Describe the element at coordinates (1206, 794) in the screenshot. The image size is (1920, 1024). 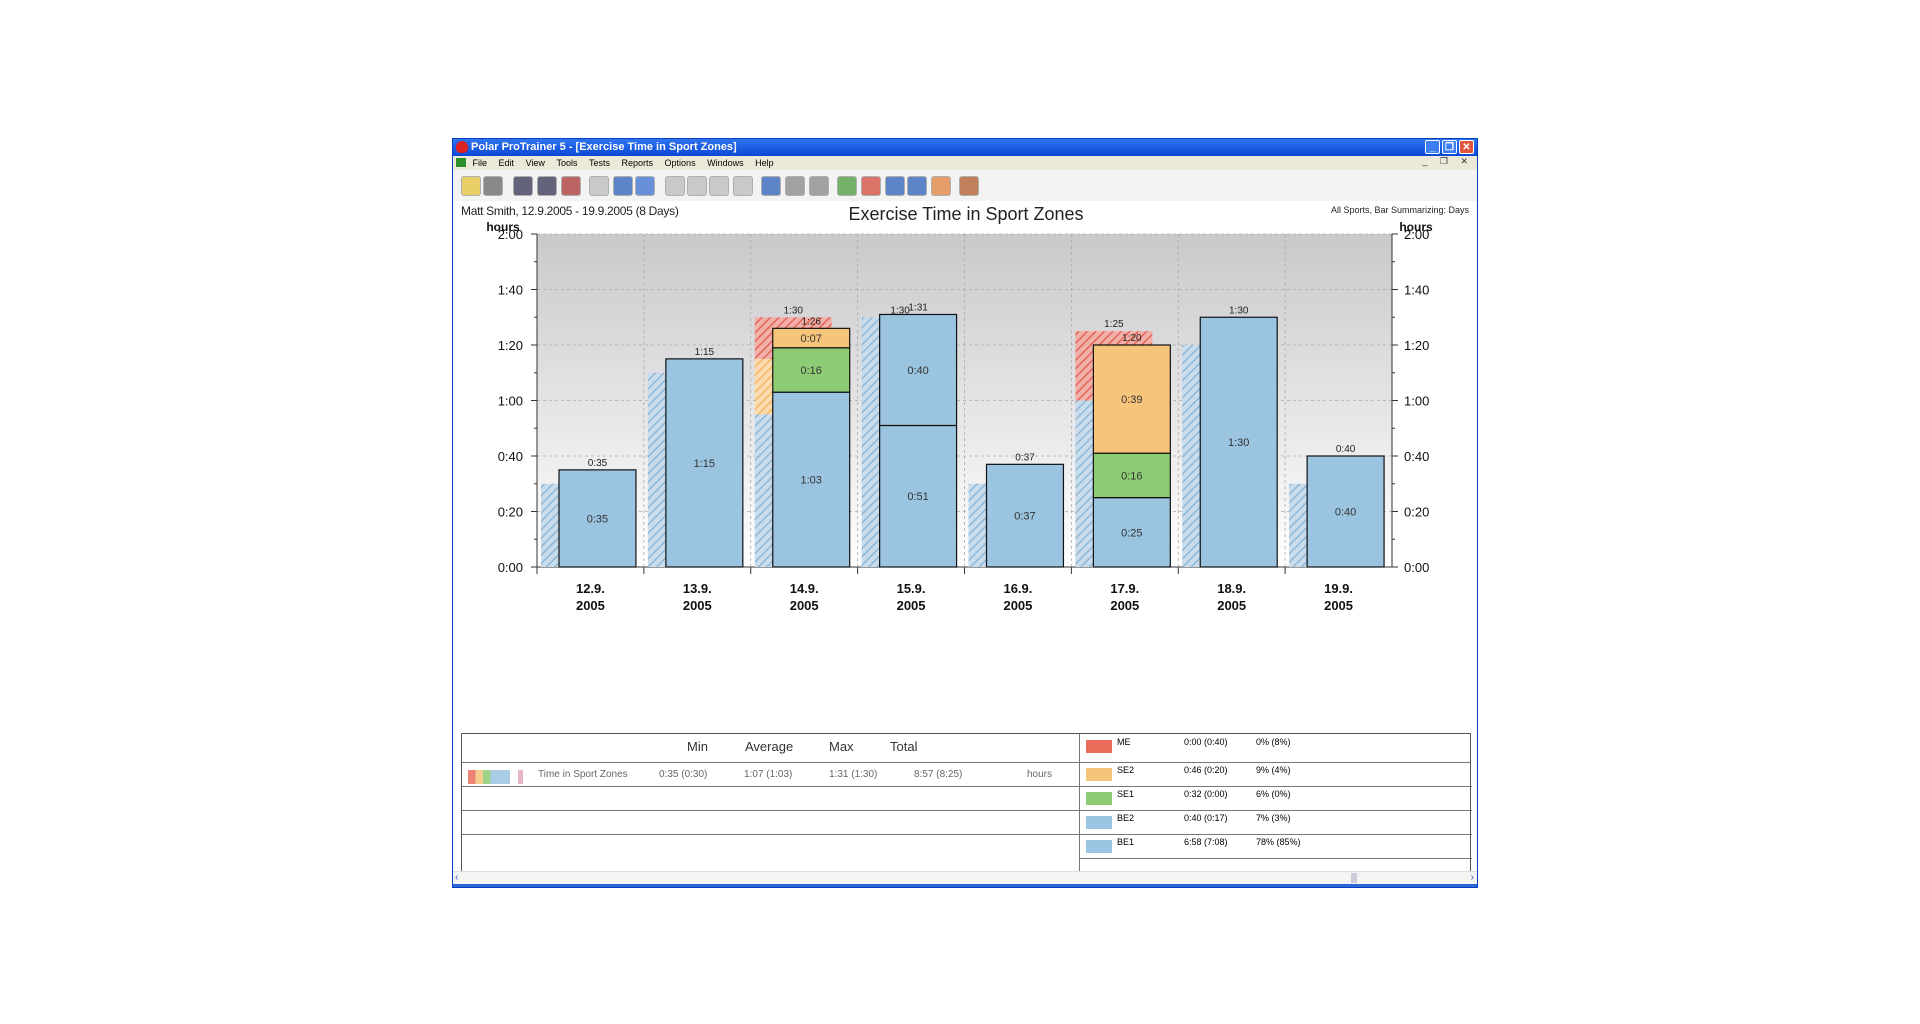
I see `zone-time-se1: 0:32 (0:00)` at that location.